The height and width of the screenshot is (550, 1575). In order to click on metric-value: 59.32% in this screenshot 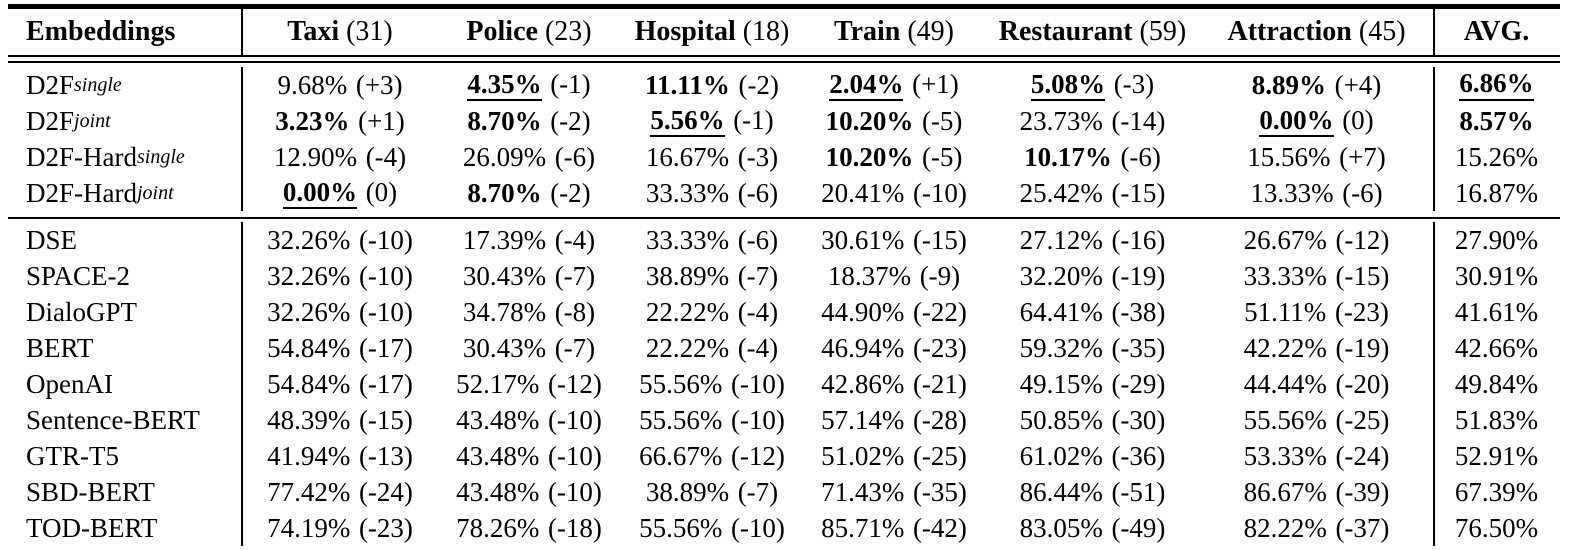, I will do `click(1061, 347)`.